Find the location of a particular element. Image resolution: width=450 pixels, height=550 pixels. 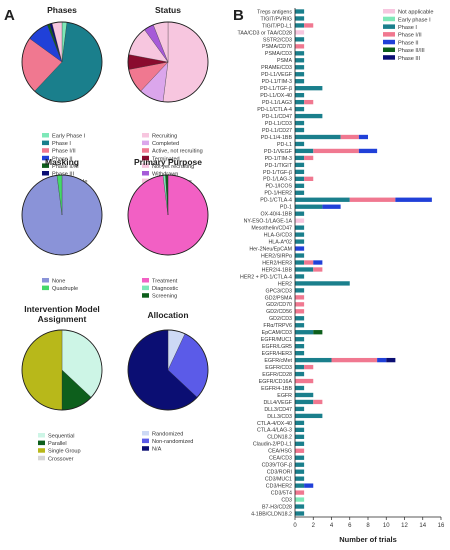

bar-row-her2-4-1bb: HER2/4-1BB is located at coordinates (292, 270).